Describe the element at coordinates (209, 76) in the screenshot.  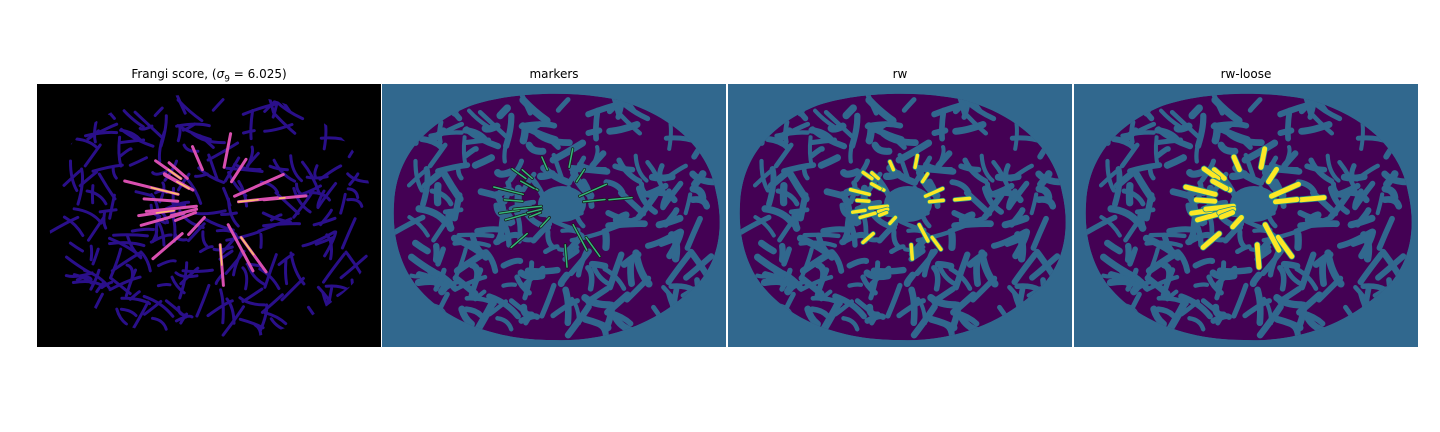
I see `frangi-panel-title: Frangi score, (σ9 = 6.025)` at that location.